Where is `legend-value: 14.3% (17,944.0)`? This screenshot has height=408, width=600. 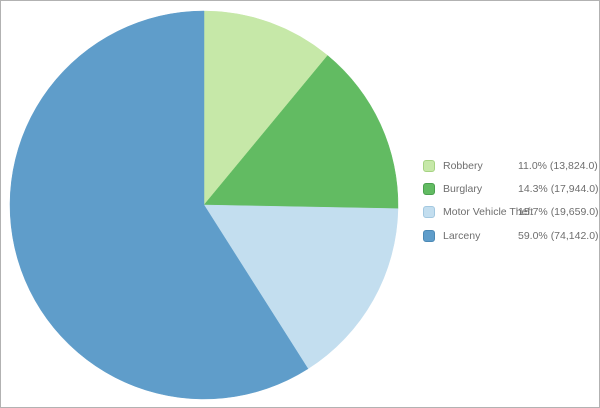
legend-value: 14.3% (17,944.0) is located at coordinates (558, 189).